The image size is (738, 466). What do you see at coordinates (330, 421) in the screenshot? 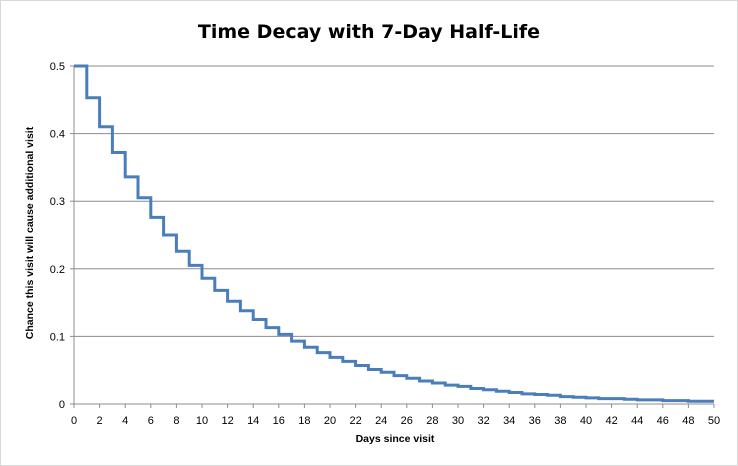
I see `x-tick-label: 20` at bounding box center [330, 421].